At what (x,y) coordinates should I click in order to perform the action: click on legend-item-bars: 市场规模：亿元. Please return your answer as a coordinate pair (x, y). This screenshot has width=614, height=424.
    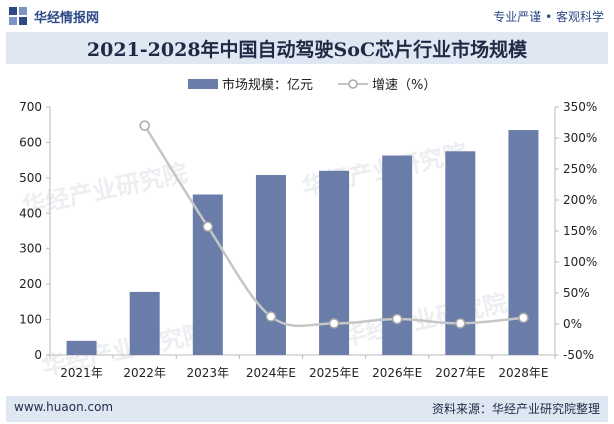
    Looking at the image, I should click on (250, 83).